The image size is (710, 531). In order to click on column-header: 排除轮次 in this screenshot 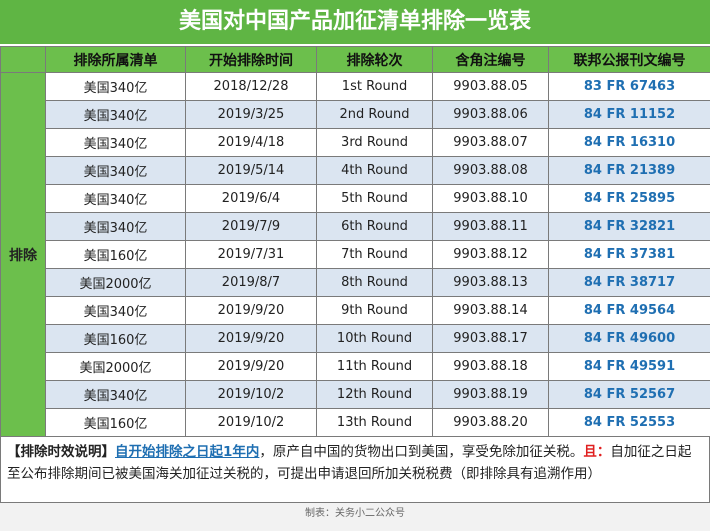, I will do `click(374, 59)`.